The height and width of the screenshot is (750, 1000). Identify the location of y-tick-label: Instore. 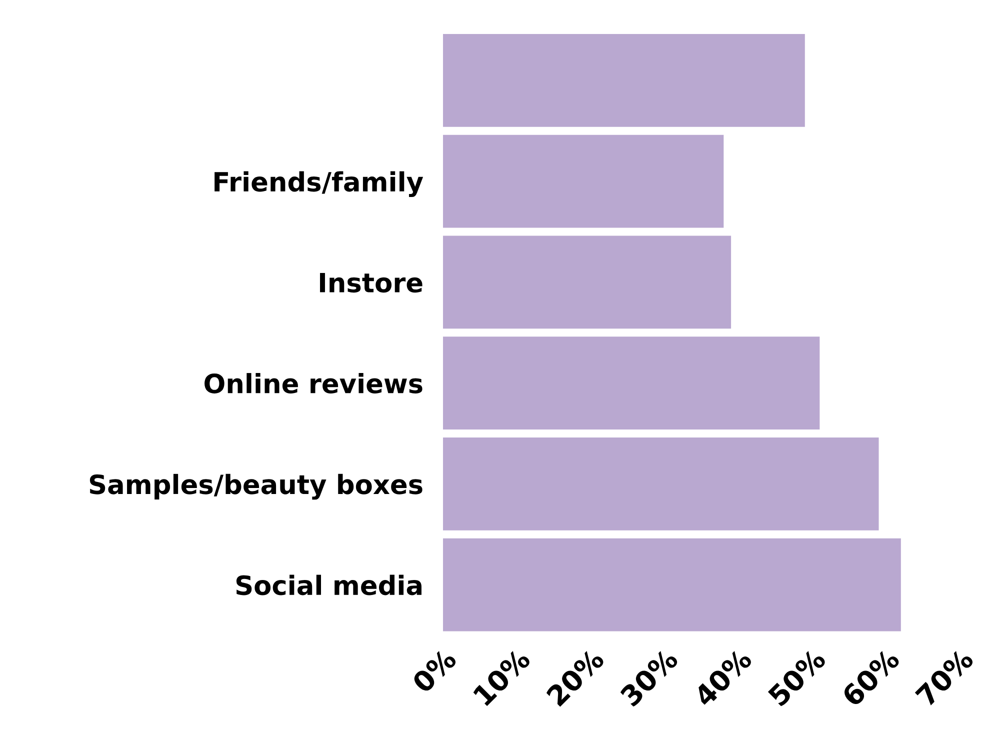
(371, 282).